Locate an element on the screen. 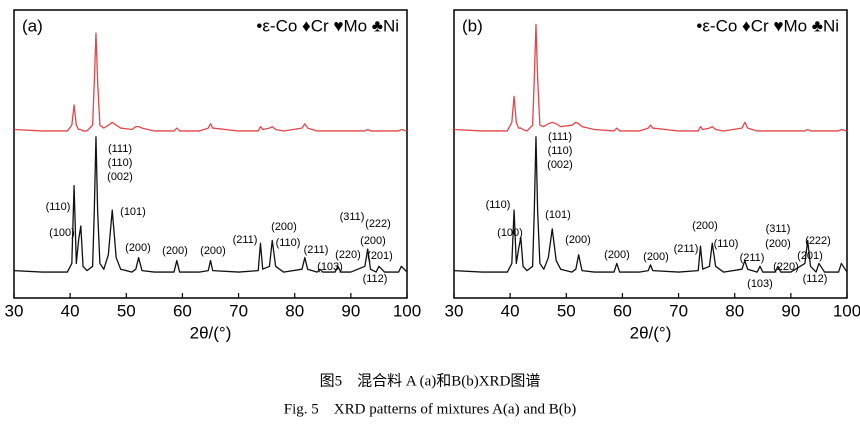 This screenshot has width=860, height=438. panel-label: (a) is located at coordinates (32, 25).